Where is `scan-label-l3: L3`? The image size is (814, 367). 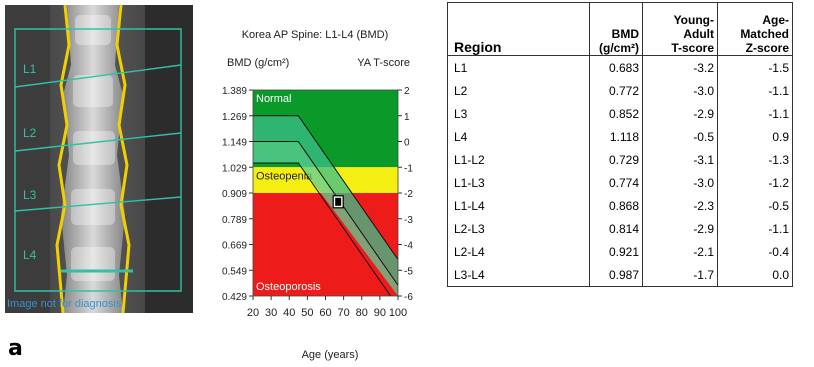
scan-label-l3: L3 is located at coordinates (30, 195).